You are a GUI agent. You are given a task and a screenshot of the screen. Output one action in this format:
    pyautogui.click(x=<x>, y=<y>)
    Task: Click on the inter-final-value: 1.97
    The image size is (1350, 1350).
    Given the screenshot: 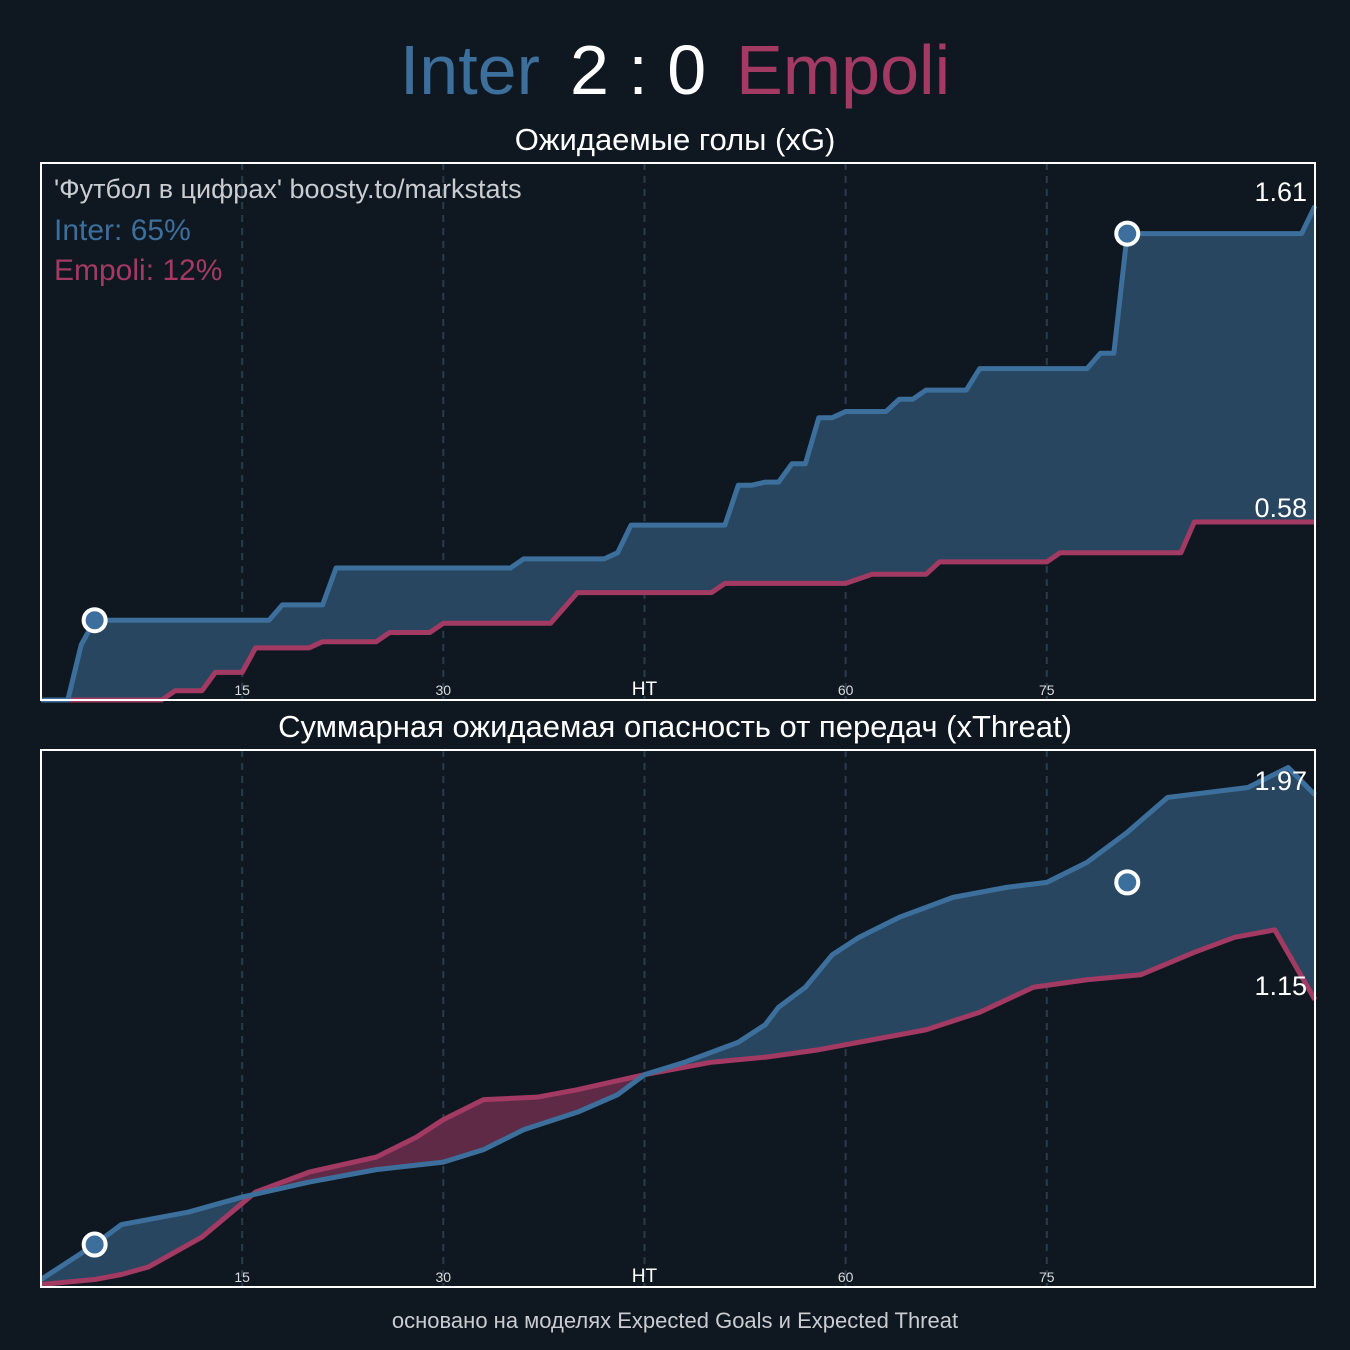 What is the action you would take?
    pyautogui.click(x=1280, y=781)
    